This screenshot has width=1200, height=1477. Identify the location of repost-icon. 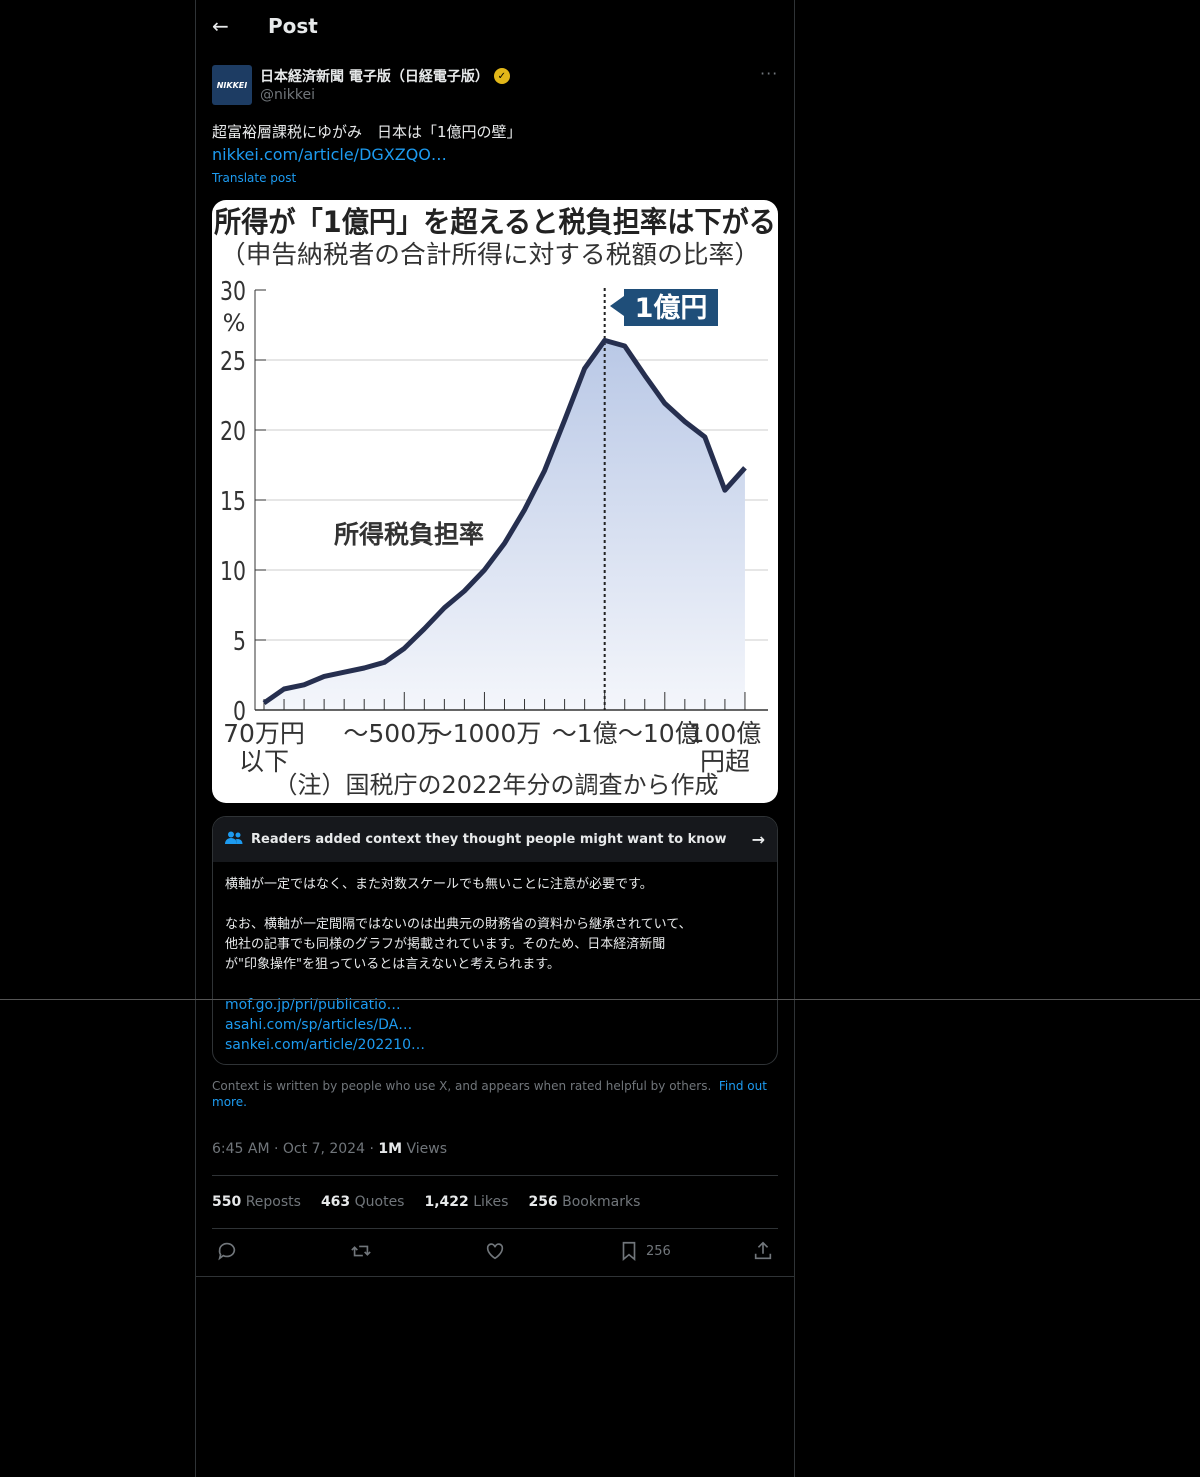
(361, 1251).